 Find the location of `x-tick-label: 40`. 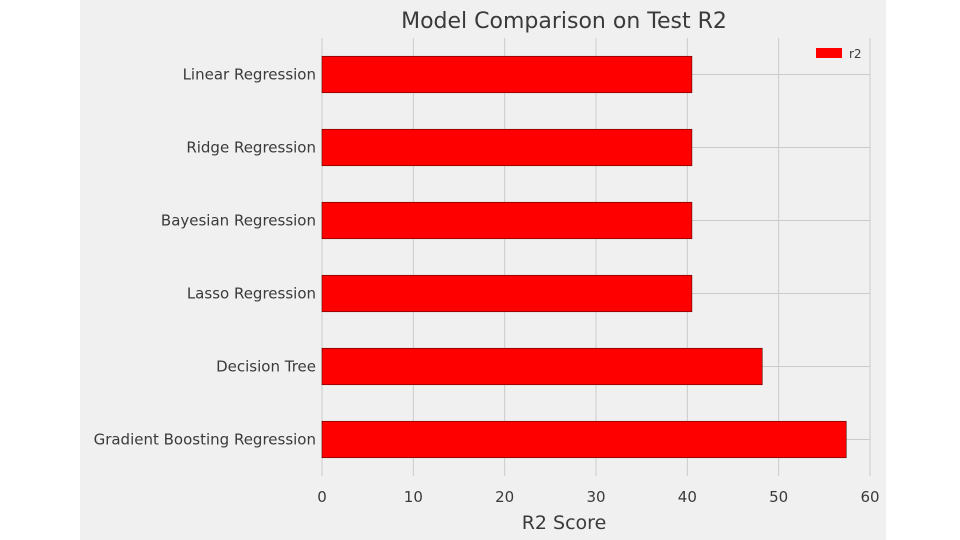

x-tick-label: 40 is located at coordinates (687, 497).